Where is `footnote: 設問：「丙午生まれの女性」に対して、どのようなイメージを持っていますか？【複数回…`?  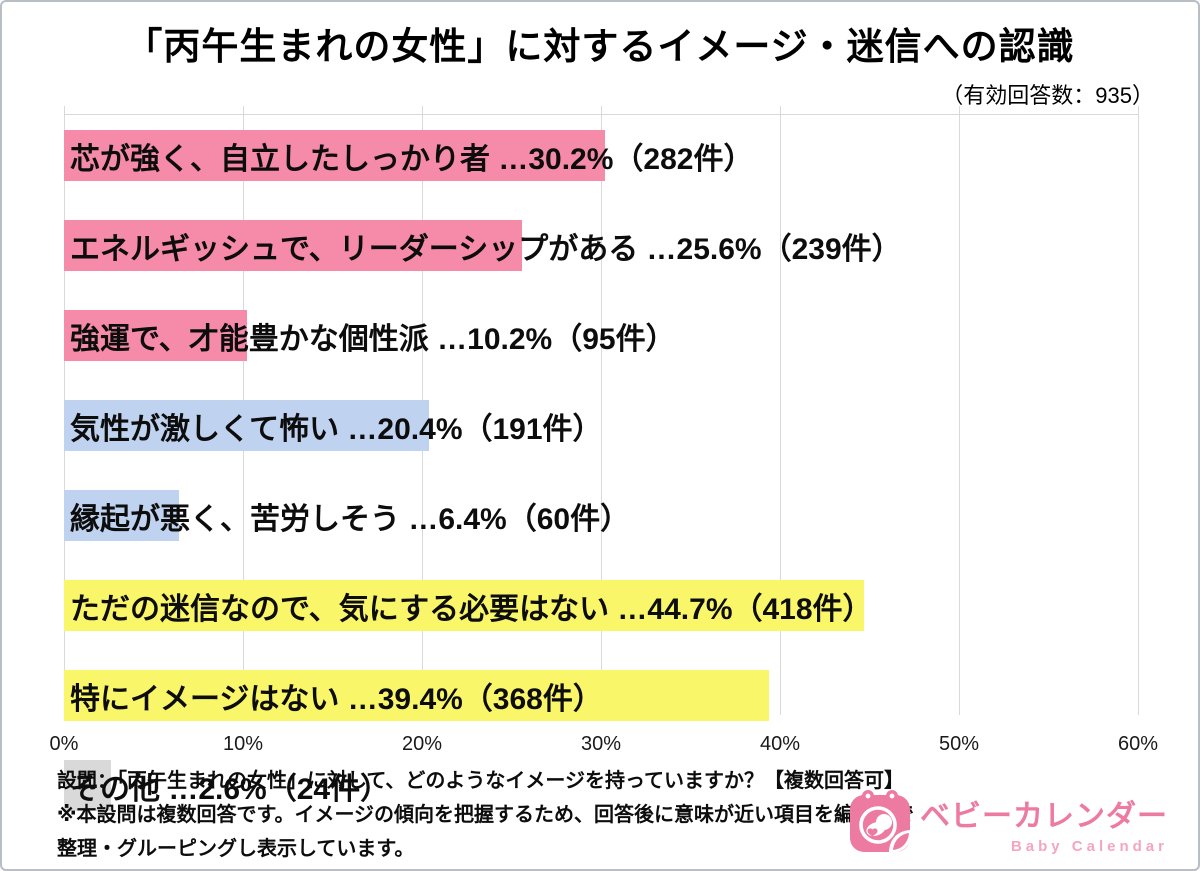
footnote: 設問：「丙午生まれの女性」に対して、どのようなイメージを持っていますか？【複数回… is located at coordinates (485, 815).